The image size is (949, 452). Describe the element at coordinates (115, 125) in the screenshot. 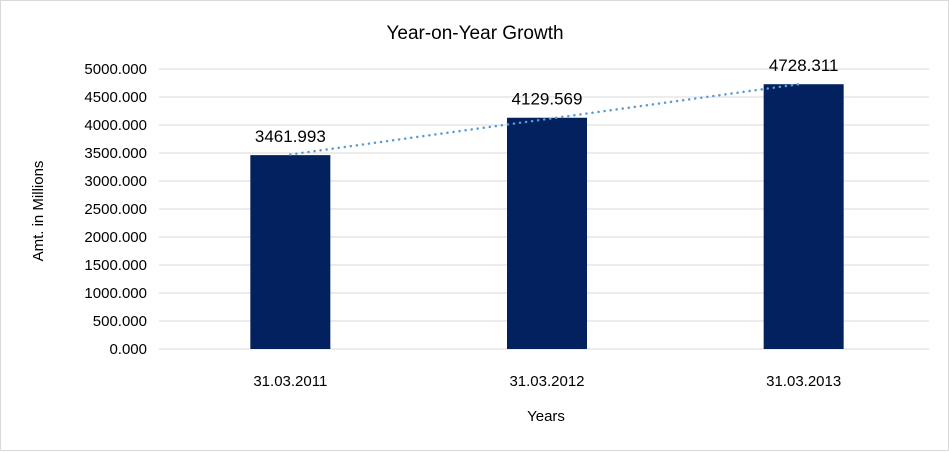

I see `y-tick-label: 4000.000` at that location.